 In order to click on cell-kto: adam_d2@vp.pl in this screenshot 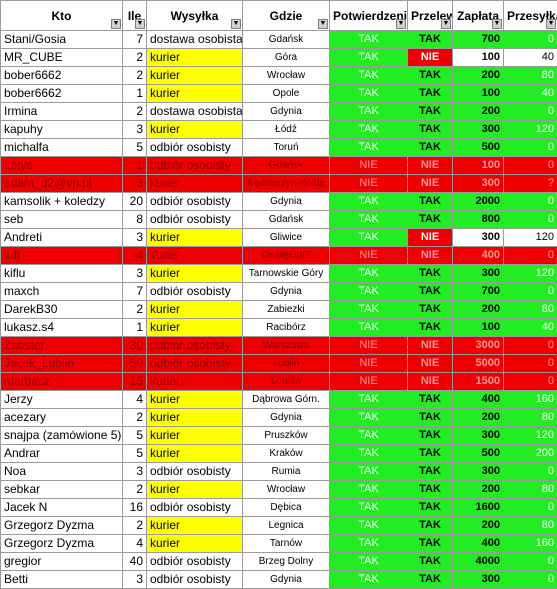, I will do `click(62, 184)`.